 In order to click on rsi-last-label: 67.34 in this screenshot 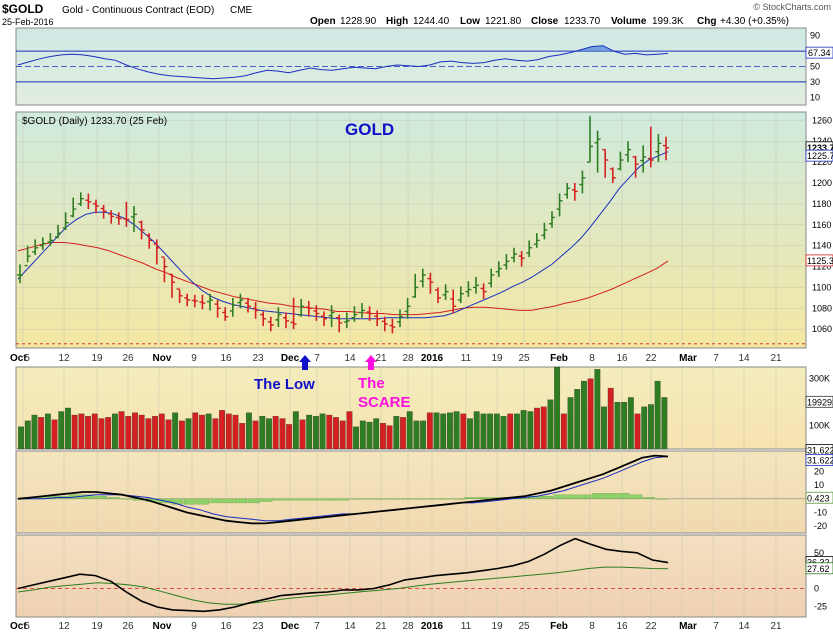, I will do `click(819, 53)`.